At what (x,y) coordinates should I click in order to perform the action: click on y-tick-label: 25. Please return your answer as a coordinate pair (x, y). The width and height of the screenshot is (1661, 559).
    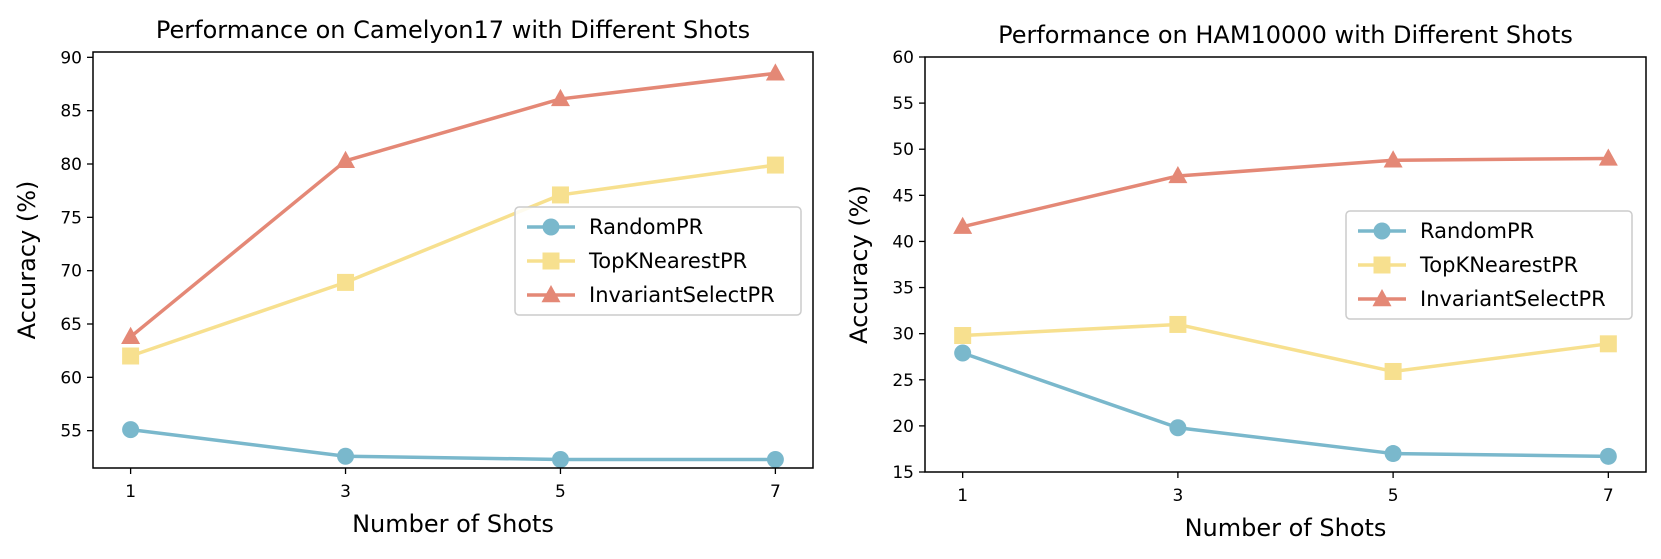
    Looking at the image, I should click on (903, 381).